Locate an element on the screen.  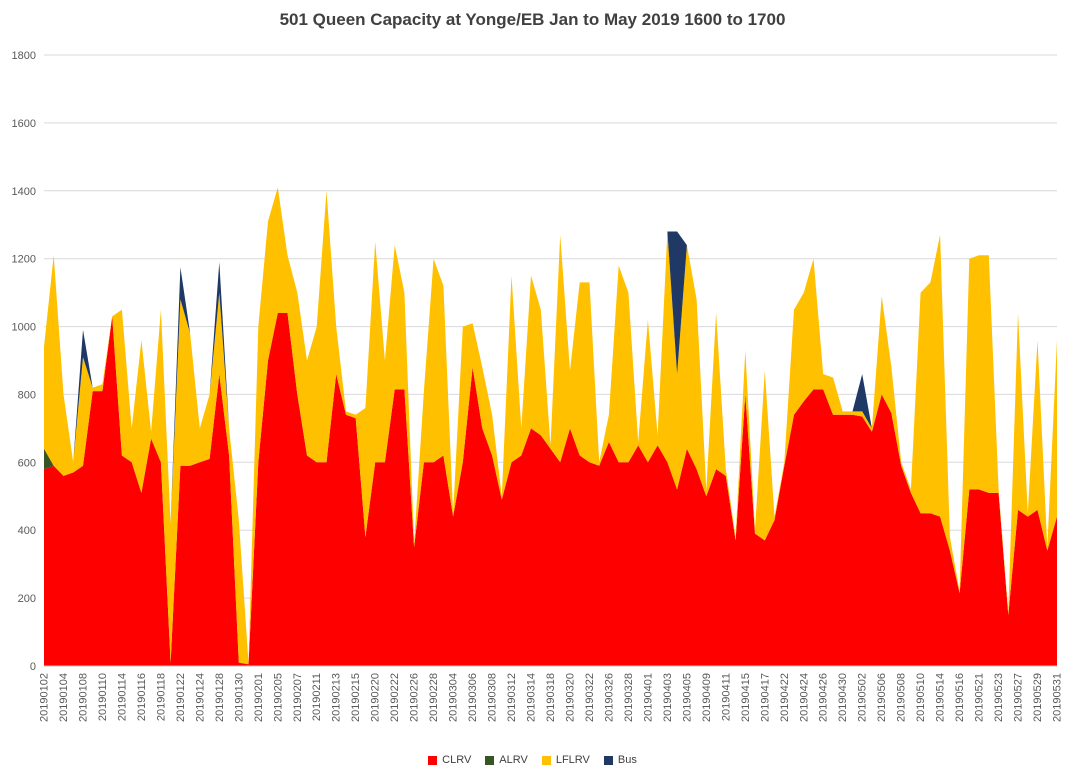
svg-text: 20190422 is located at coordinates (785, 697).